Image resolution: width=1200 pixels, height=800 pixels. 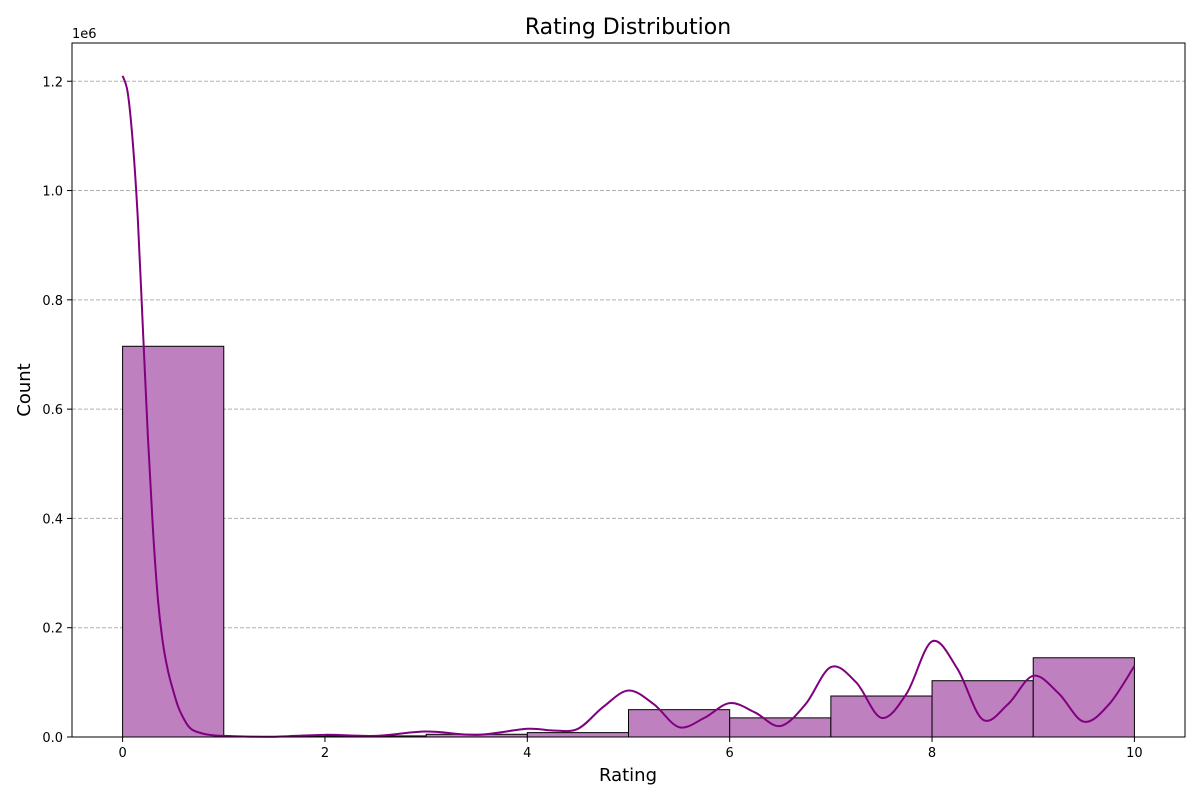 What do you see at coordinates (122, 753) in the screenshot?
I see `x-tick-label: 0` at bounding box center [122, 753].